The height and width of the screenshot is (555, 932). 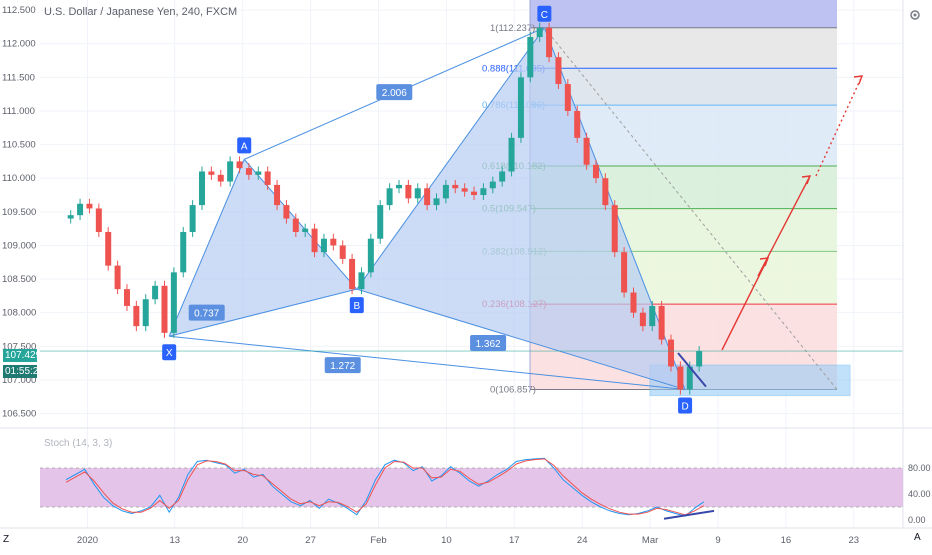 I want to click on point-label-a: A, so click(x=244, y=146).